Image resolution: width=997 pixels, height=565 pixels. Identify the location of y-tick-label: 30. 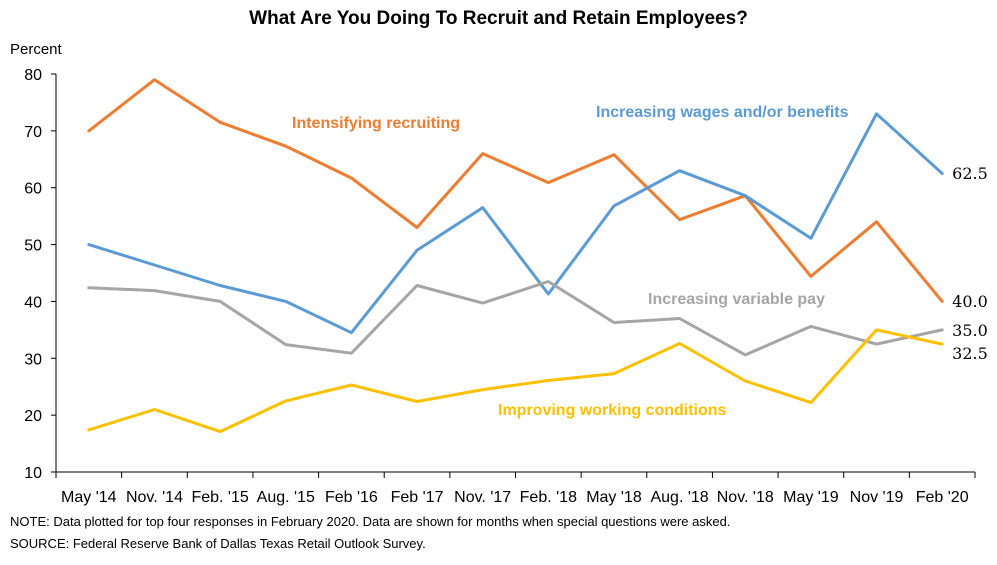
(33, 359).